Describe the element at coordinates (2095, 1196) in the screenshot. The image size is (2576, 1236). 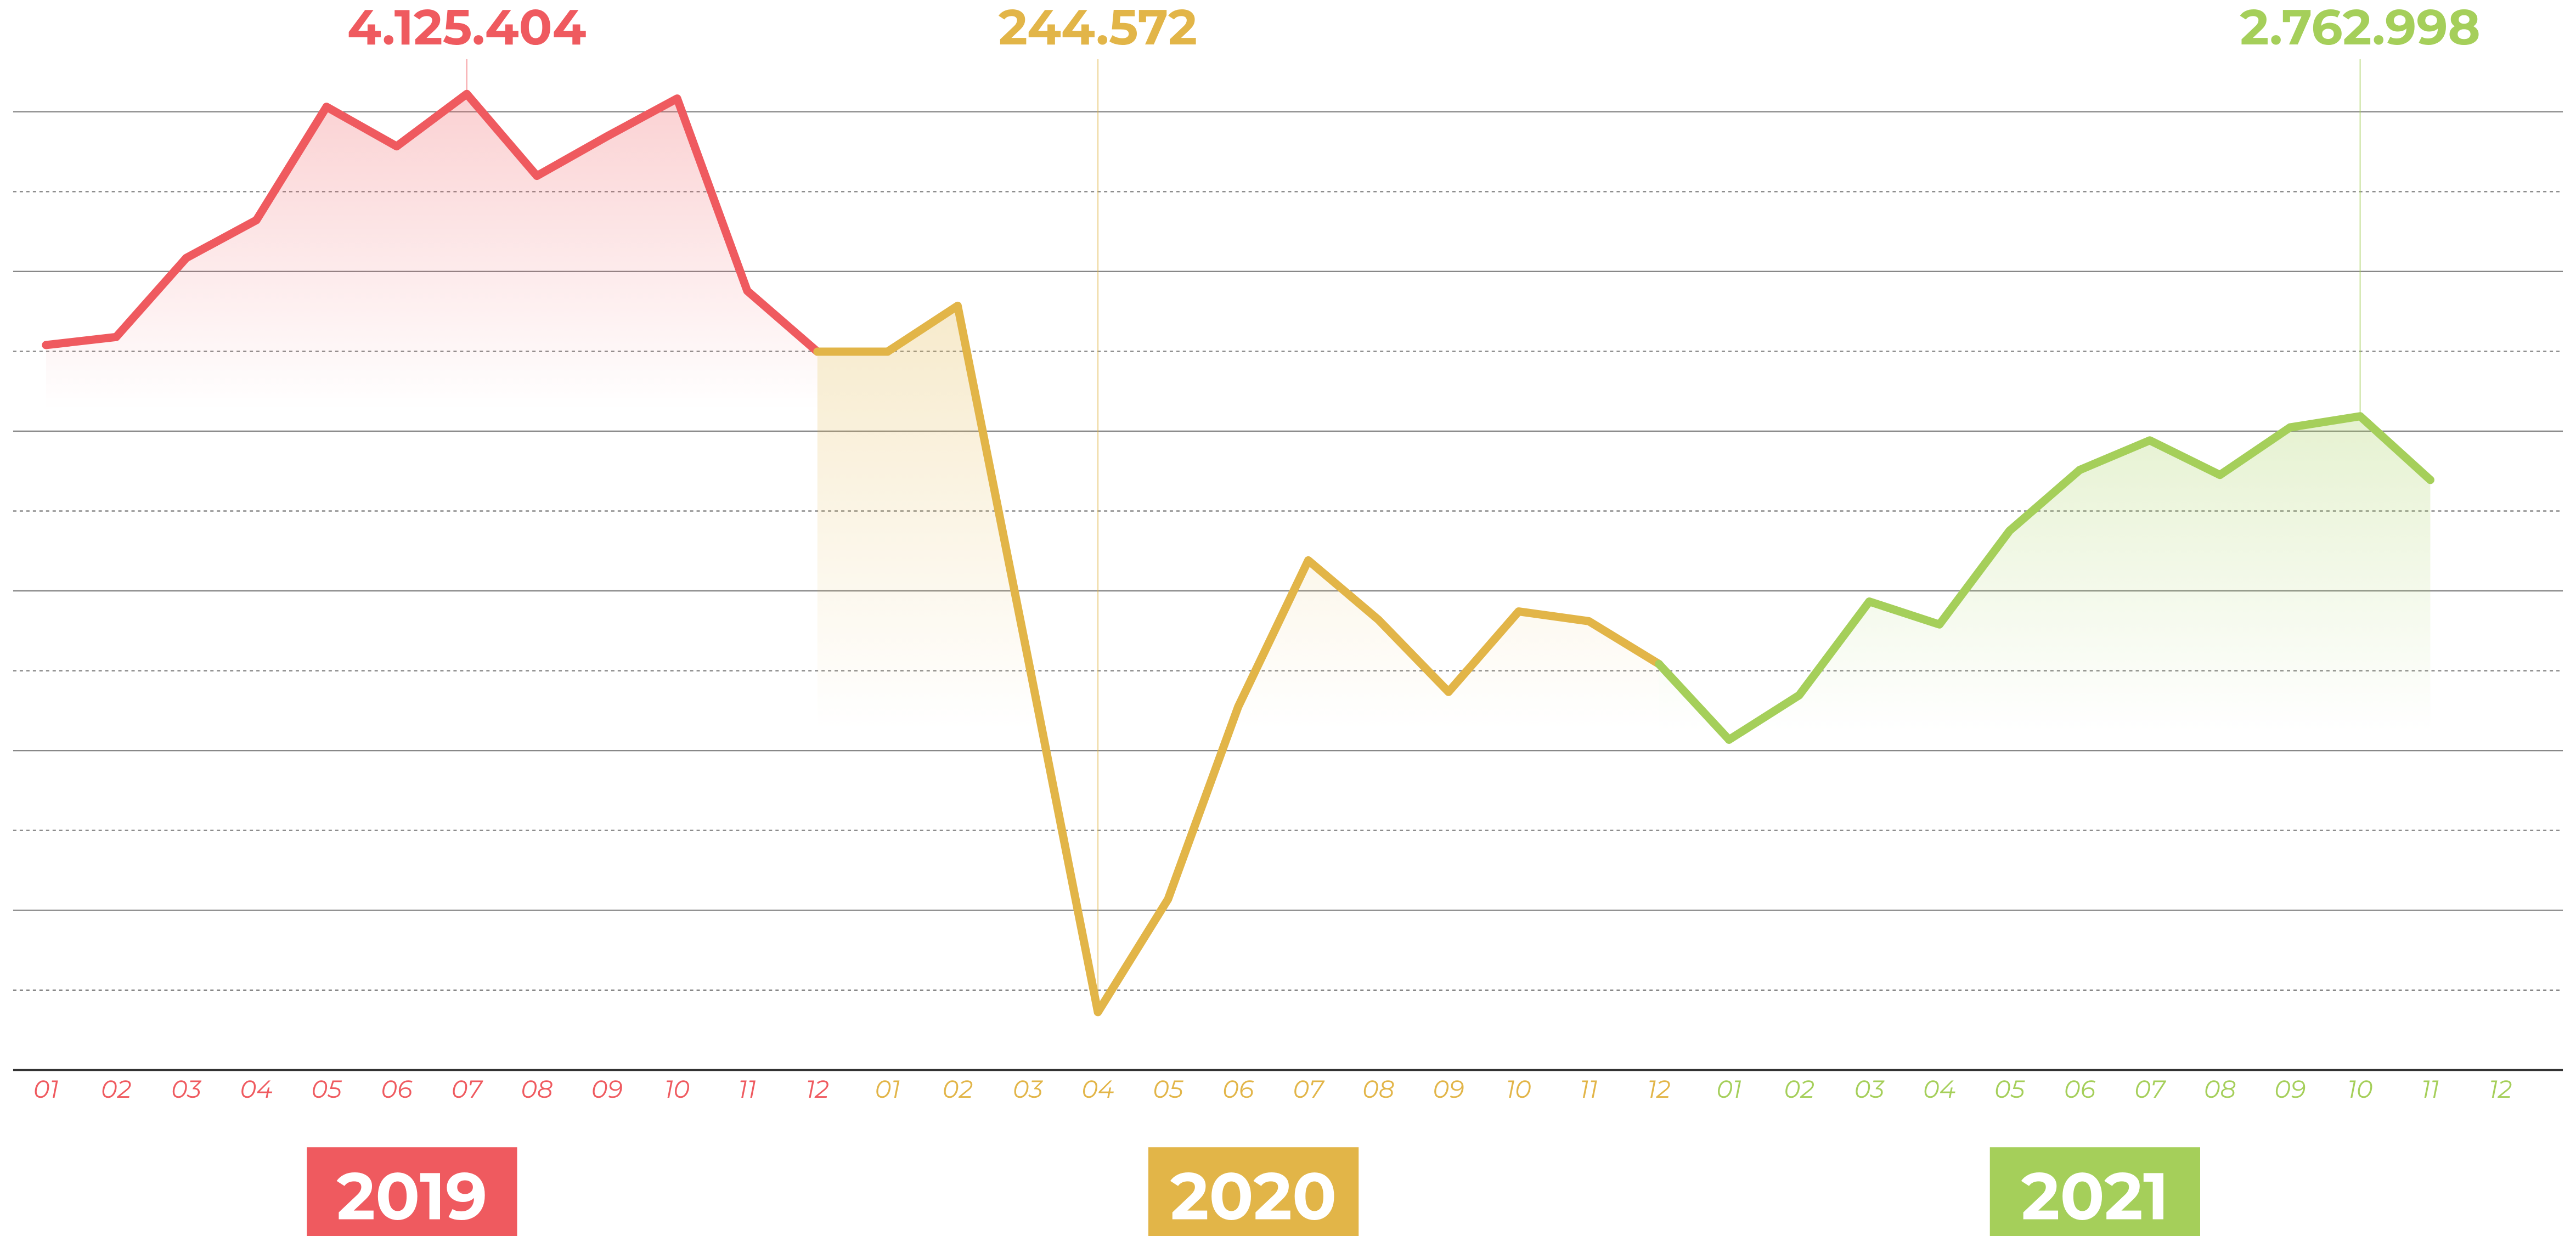
I see `legend-label: 2021` at that location.